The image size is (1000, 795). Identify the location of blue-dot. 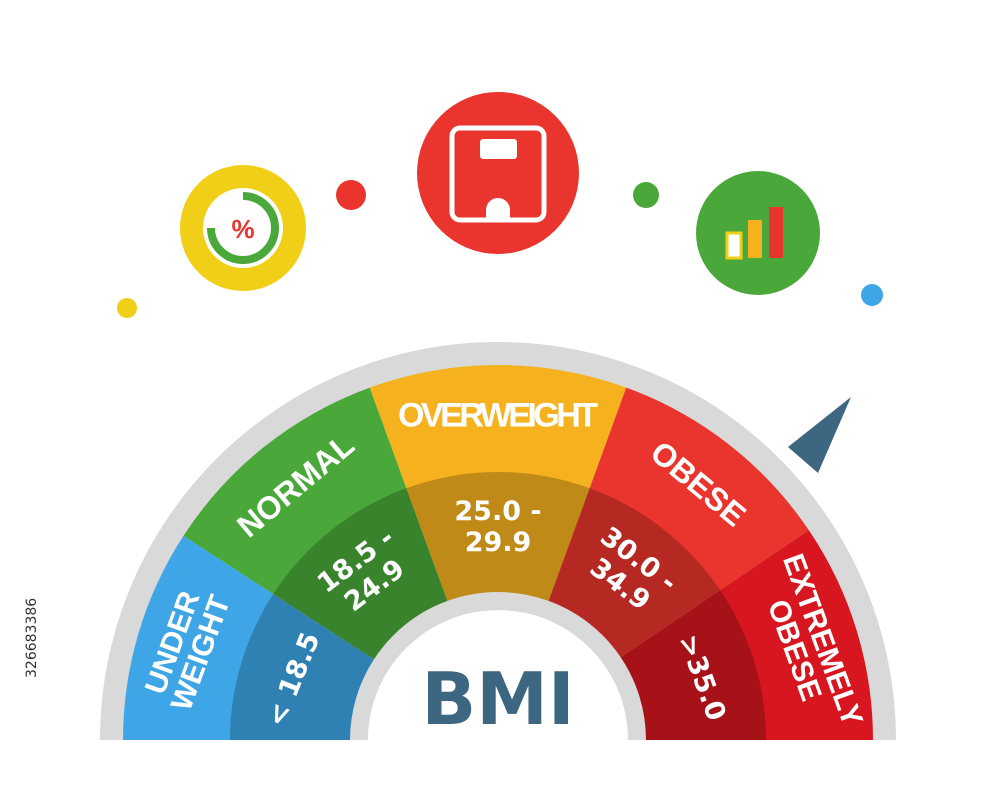
(872, 295).